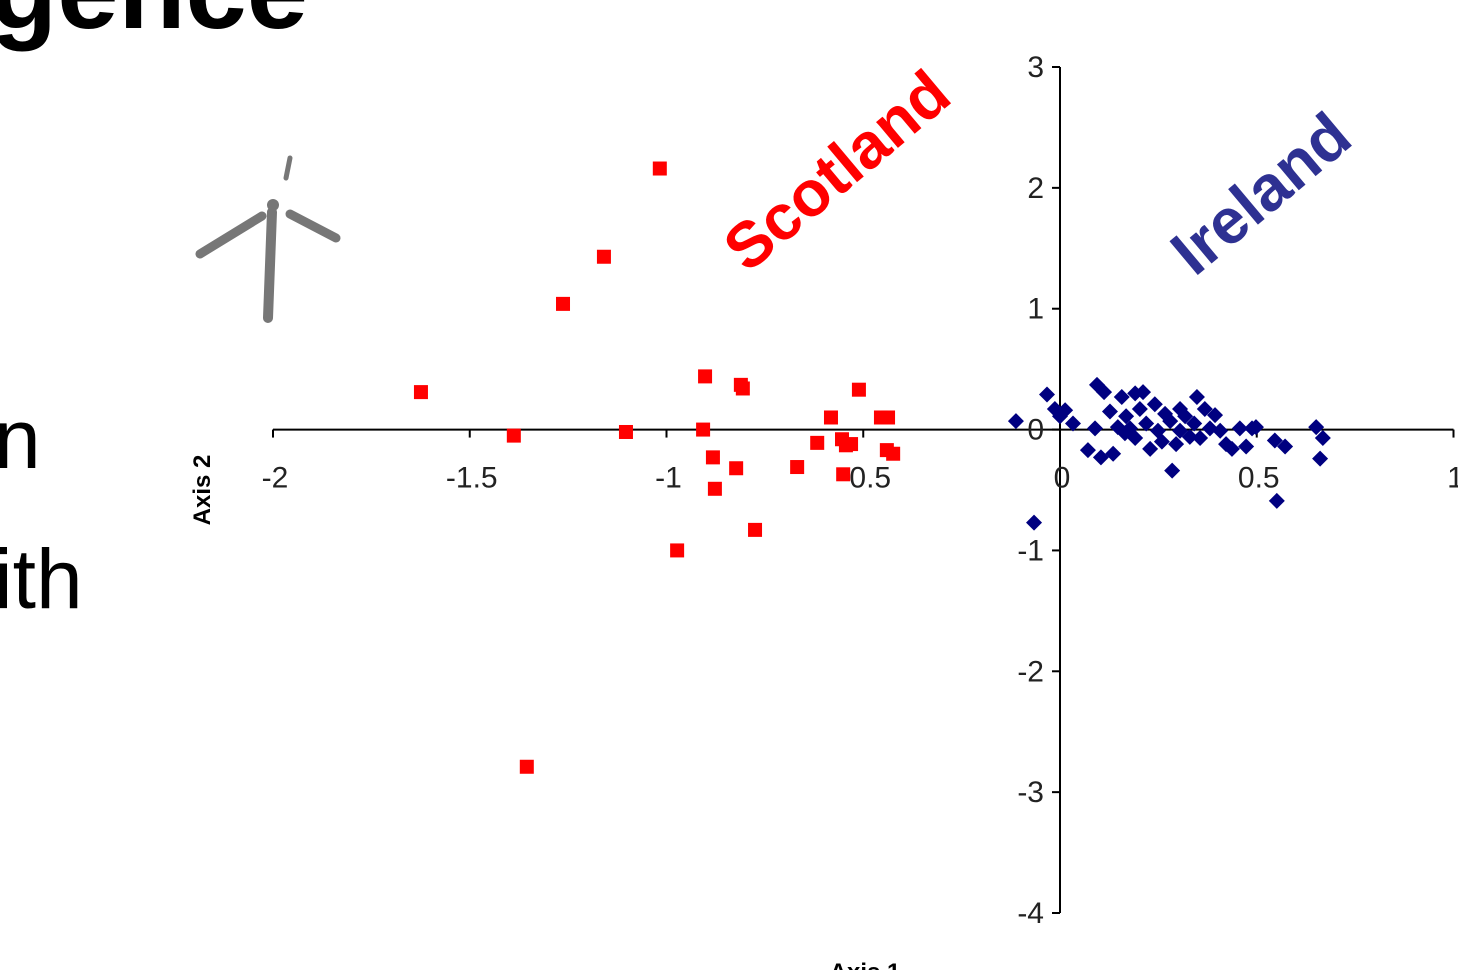  Describe the element at coordinates (1259, 478) in the screenshot. I see `x-tick-label: 0.5` at that location.